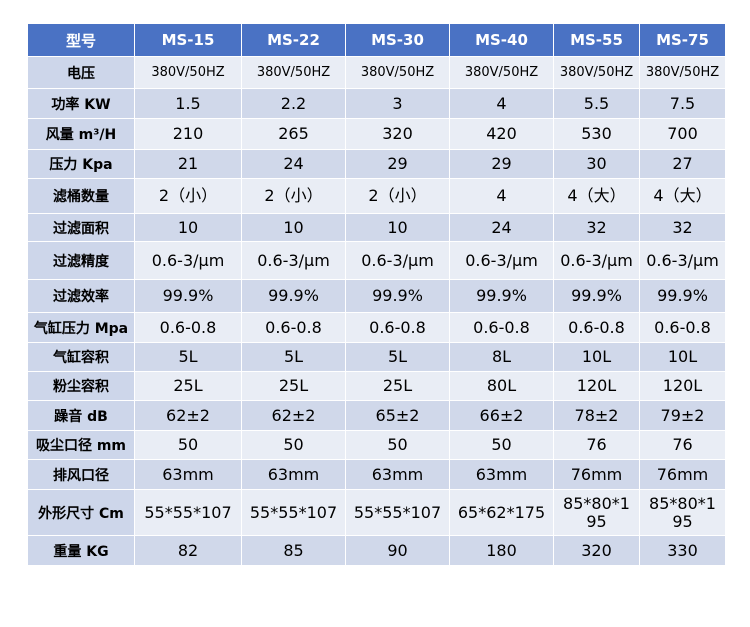 Image resolution: width=750 pixels, height=627 pixels. I want to click on table-cell: 65±2, so click(397, 415).